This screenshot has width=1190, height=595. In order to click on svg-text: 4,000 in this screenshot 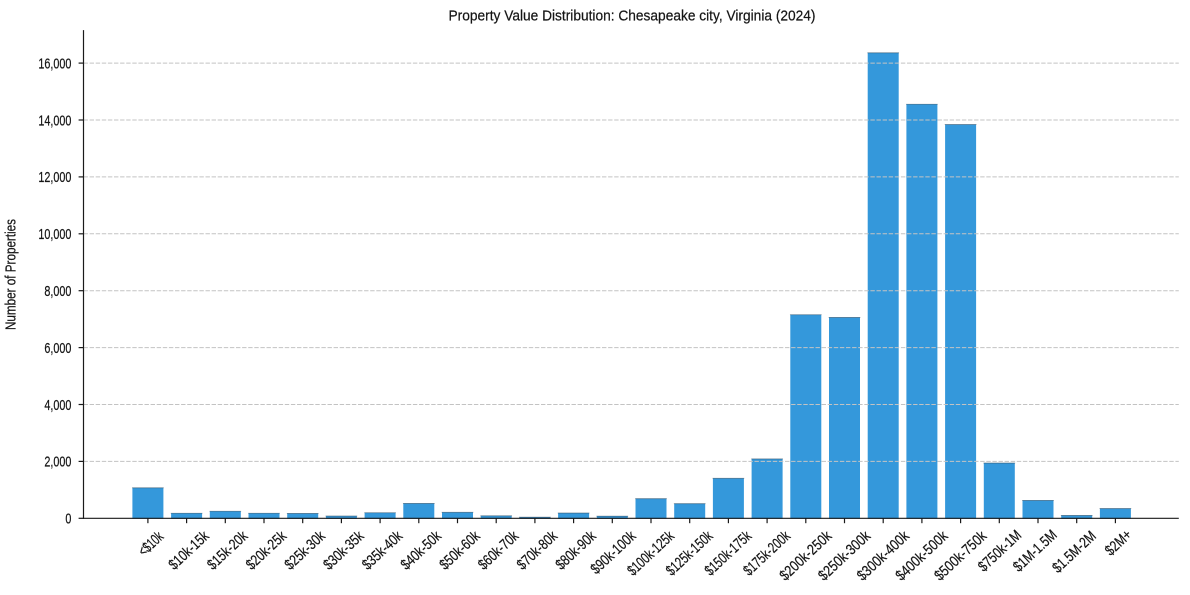, I will do `click(57, 405)`.